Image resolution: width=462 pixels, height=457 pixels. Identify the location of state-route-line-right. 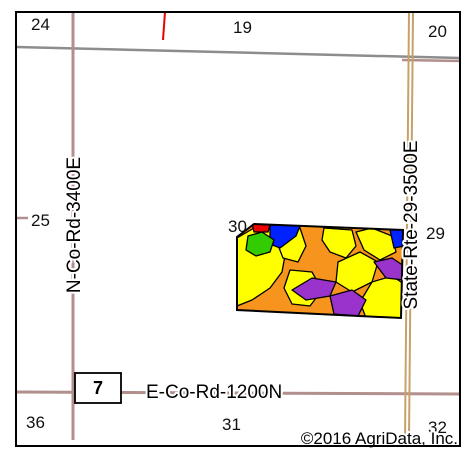
(411, 226).